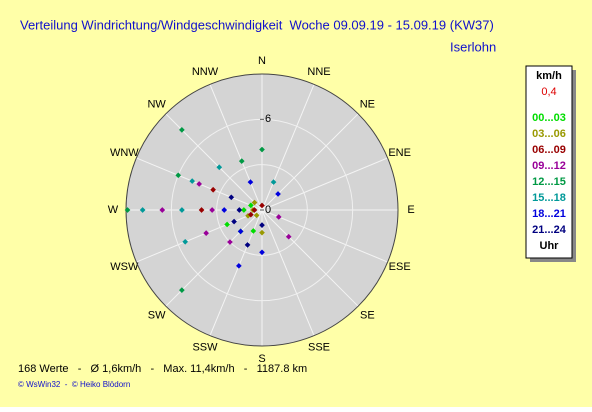 The width and height of the screenshot is (592, 412). I want to click on direction-label: E, so click(410, 210).